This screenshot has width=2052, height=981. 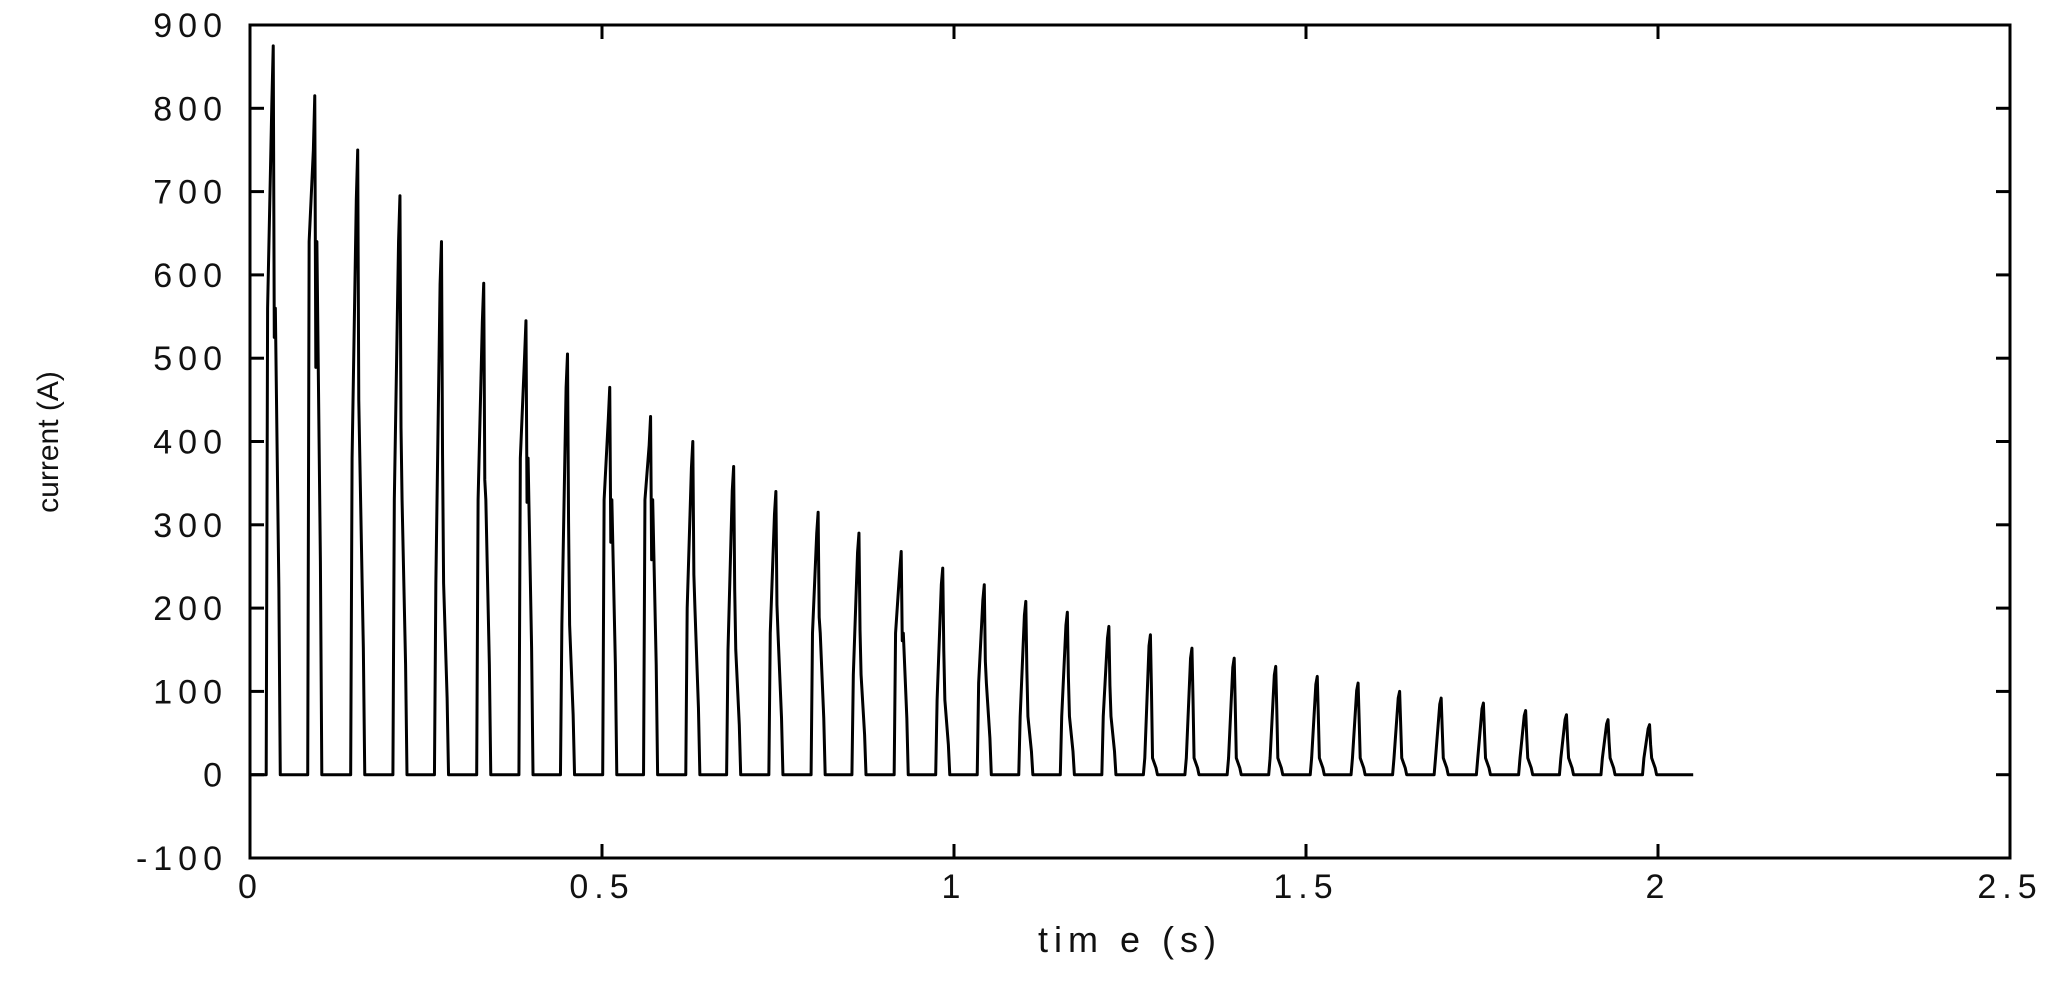 What do you see at coordinates (182, 859) in the screenshot?
I see `y-tick-label: -100` at bounding box center [182, 859].